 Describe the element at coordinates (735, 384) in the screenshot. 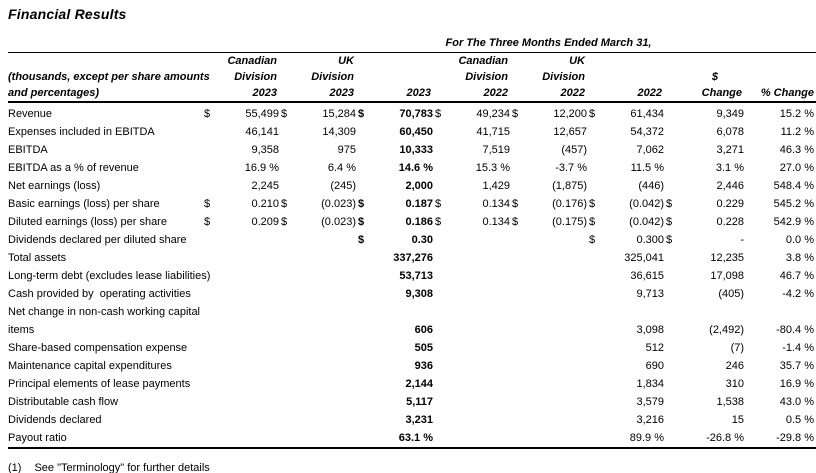

I see `cell-value: 310` at that location.